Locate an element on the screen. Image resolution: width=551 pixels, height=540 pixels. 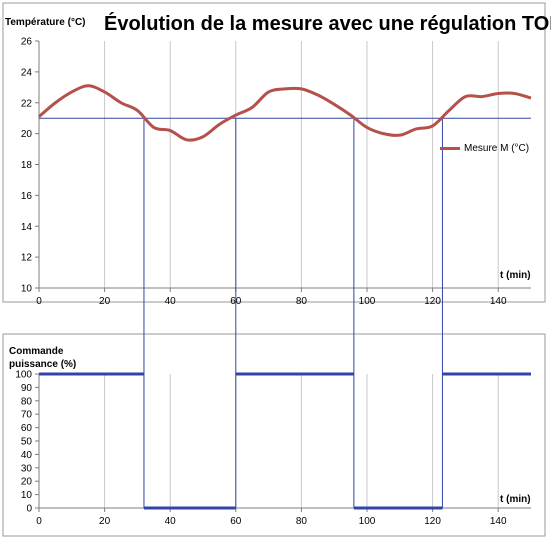
bottom-x-tick-label: 80 is located at coordinates (302, 521).